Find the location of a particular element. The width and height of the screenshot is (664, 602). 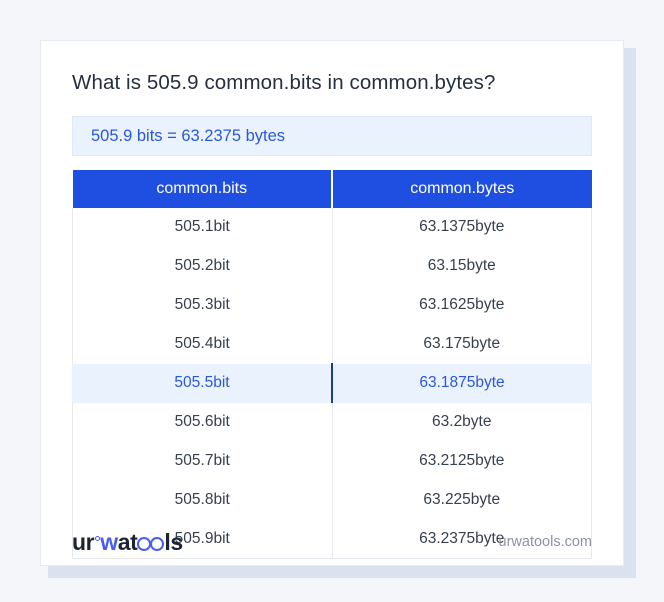

footer-website-url: urwatools.com is located at coordinates (545, 542).